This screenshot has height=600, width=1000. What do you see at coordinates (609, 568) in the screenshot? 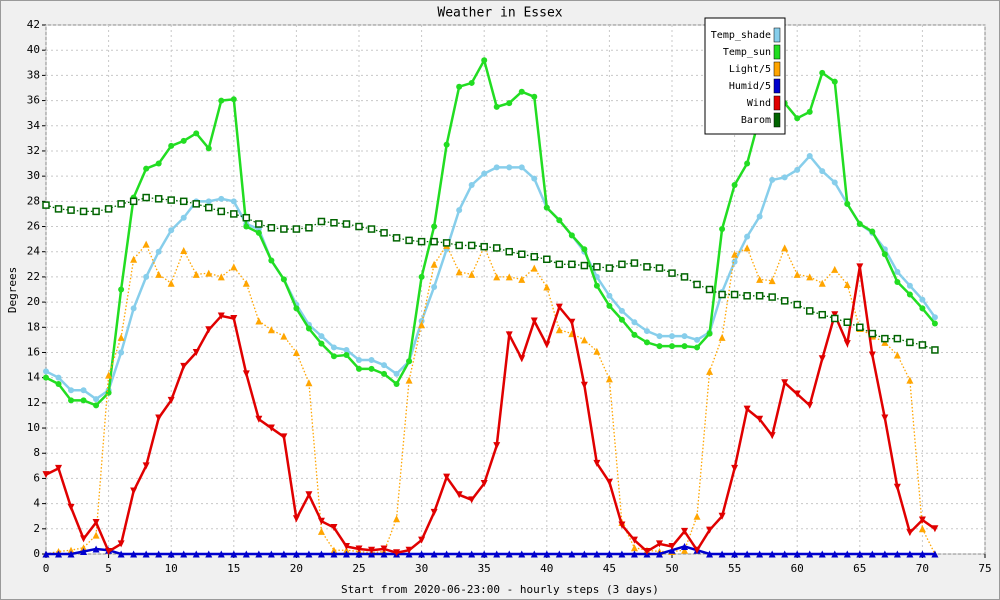
I see `x-tick-label: 45` at bounding box center [609, 568].